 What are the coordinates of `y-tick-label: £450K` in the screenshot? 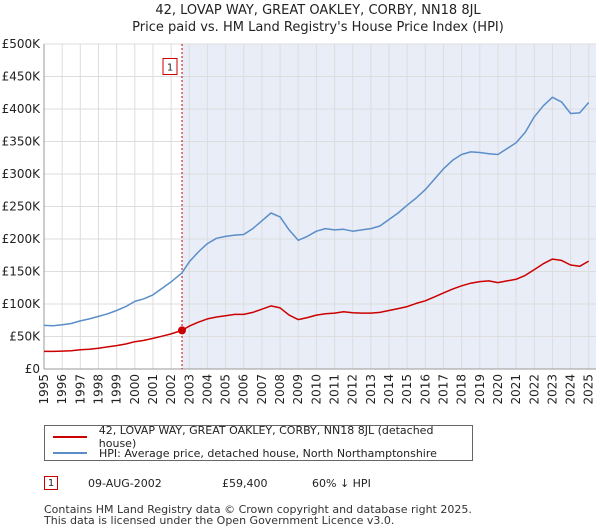 It's located at (22, 77).